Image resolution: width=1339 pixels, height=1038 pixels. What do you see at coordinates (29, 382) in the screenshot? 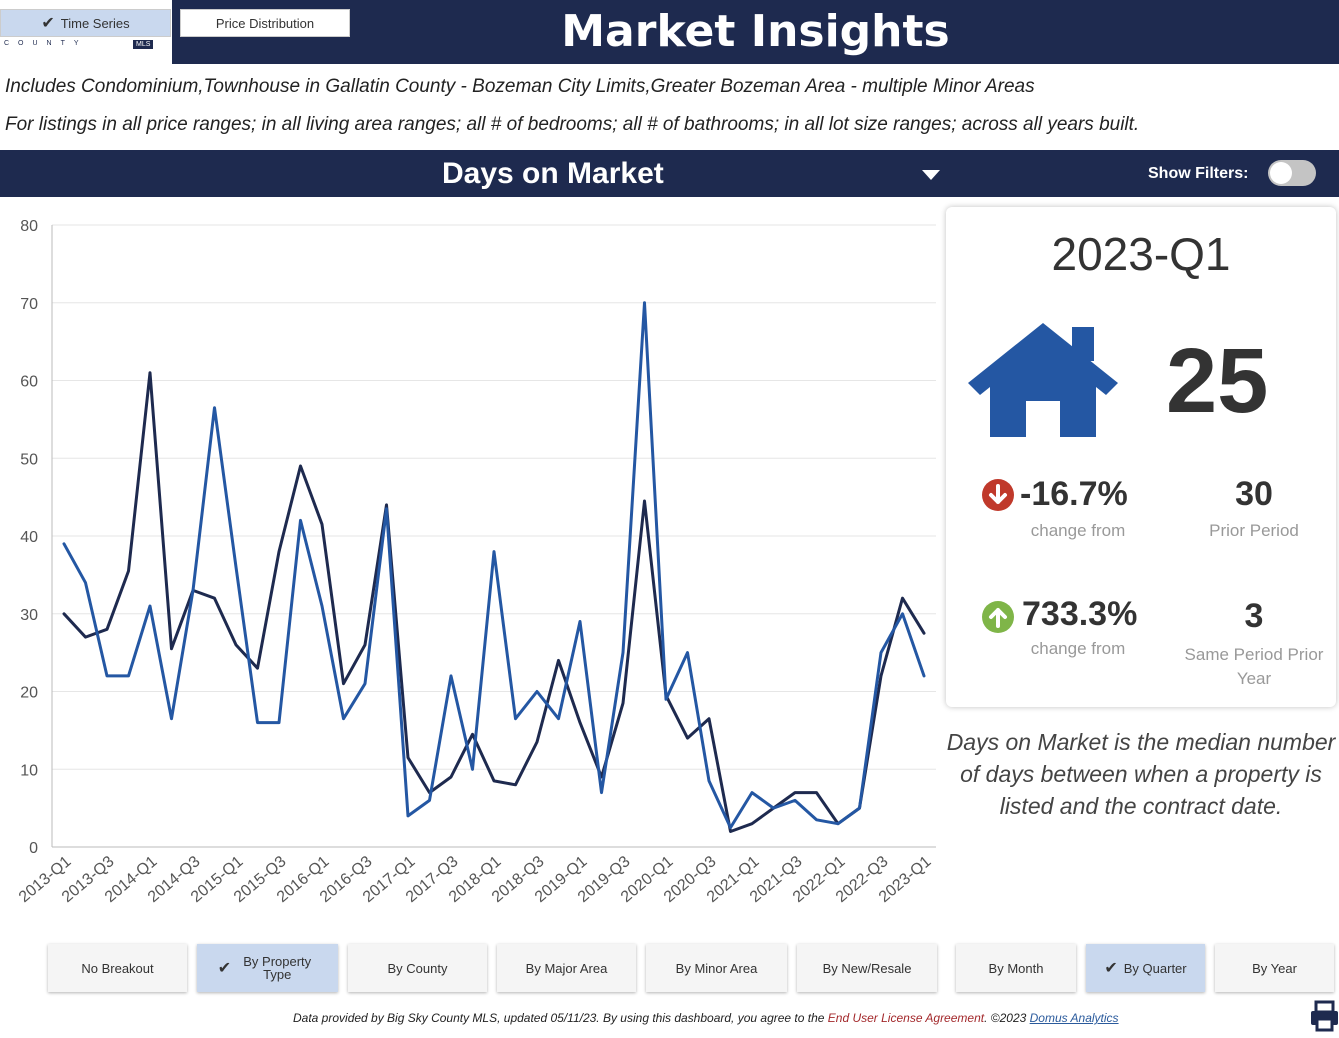
I see `y-tick-label: 60` at bounding box center [29, 382].